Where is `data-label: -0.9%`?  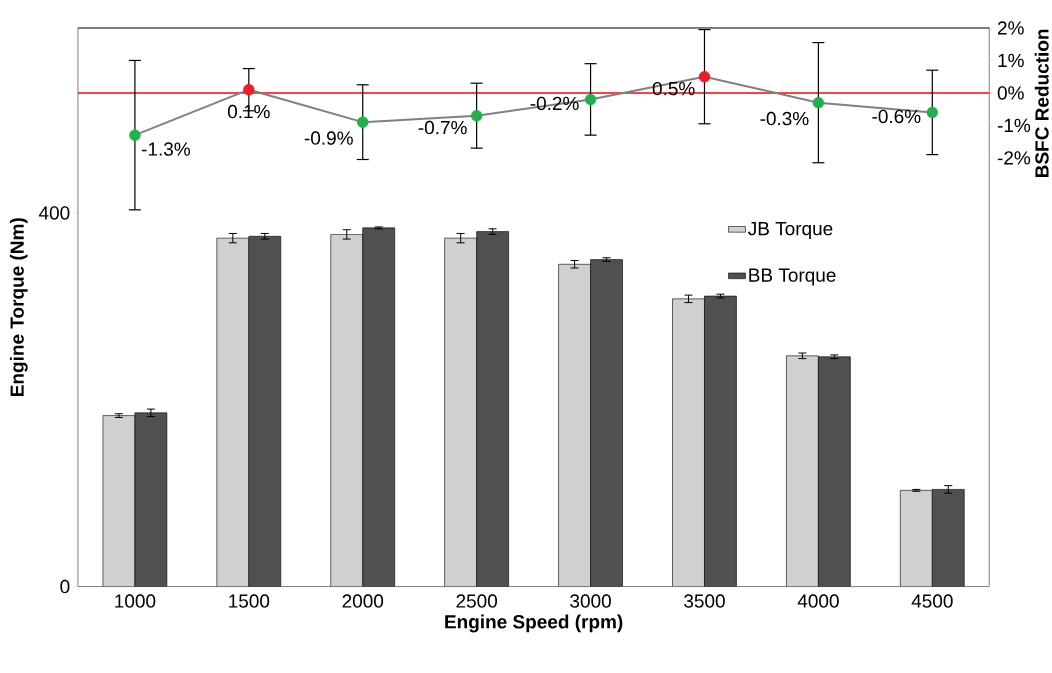
data-label: -0.9% is located at coordinates (328, 138).